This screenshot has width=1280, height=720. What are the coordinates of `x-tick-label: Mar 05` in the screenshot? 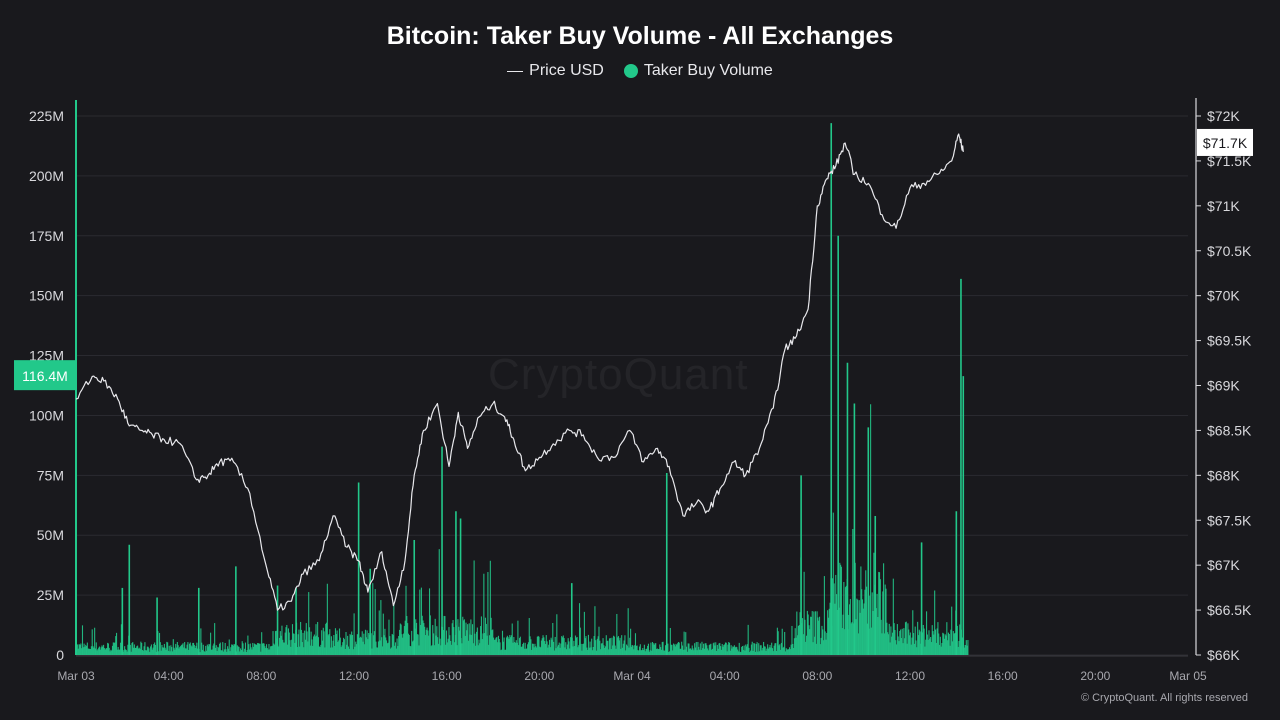 It's located at (1188, 676).